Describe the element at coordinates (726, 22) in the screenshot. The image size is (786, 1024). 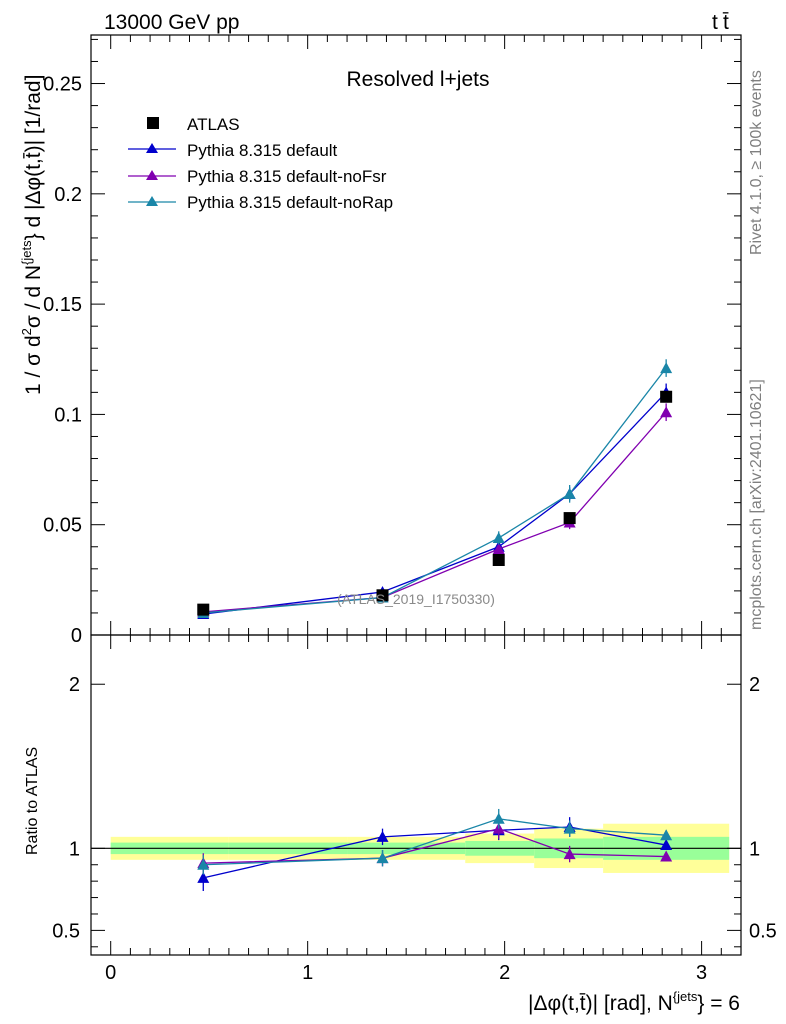
I see `process-label-tbar: t̄` at that location.